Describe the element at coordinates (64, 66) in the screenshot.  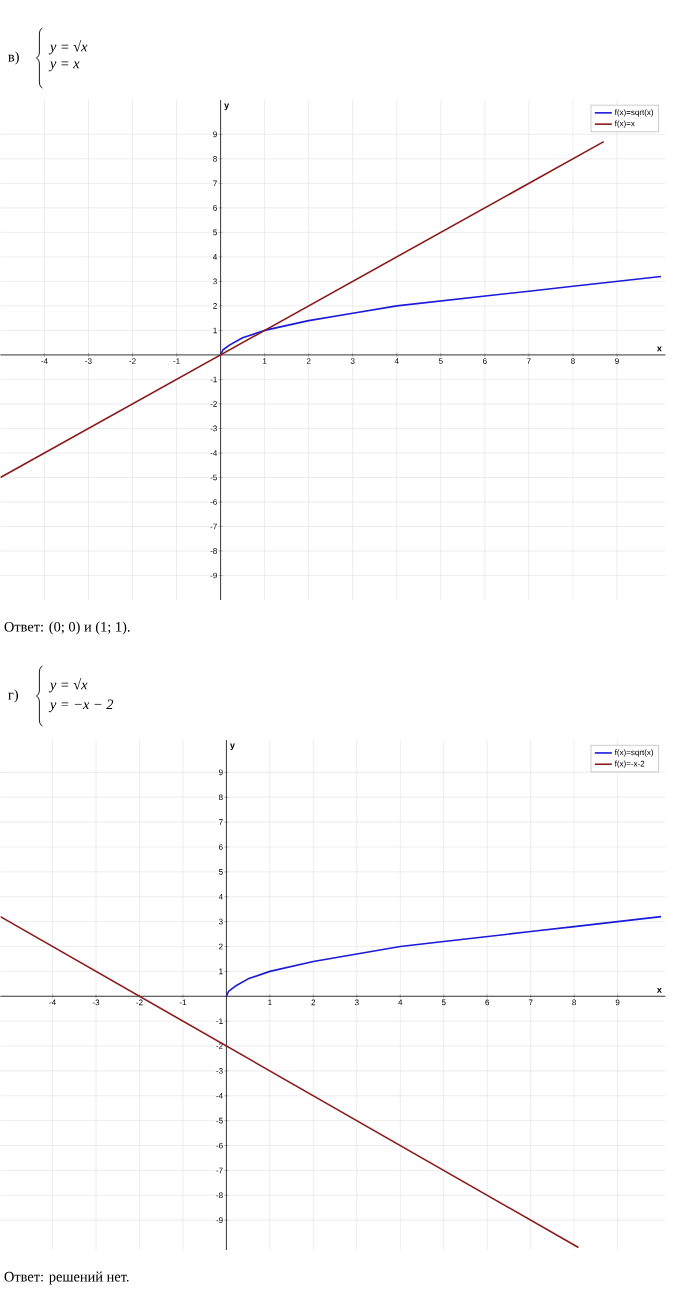
I see `text: y = x` at that location.